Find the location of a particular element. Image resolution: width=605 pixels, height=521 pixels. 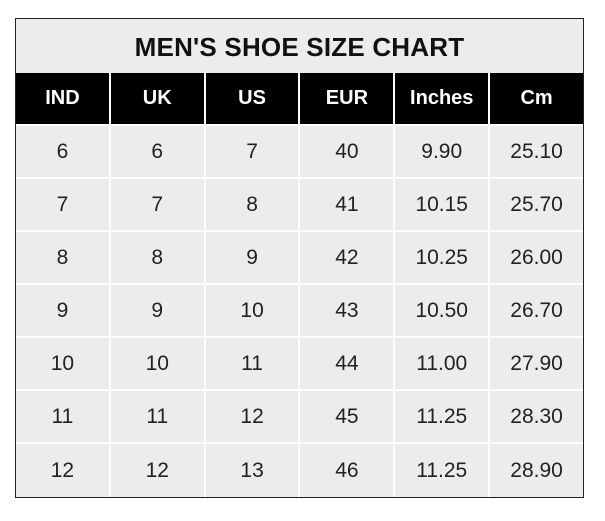

table-row: 7 7 8 41 10.15 25.70 is located at coordinates (299, 205).